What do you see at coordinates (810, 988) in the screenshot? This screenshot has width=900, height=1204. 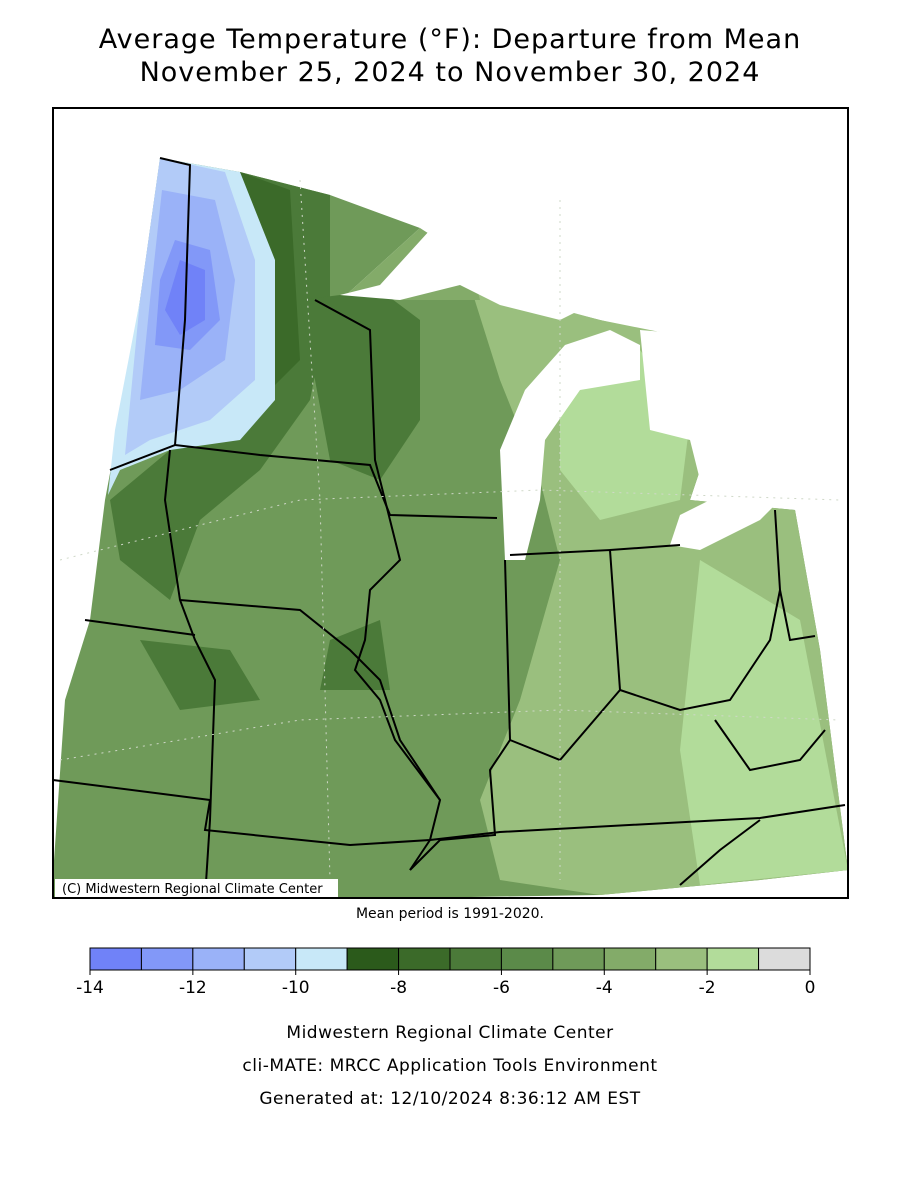 I see `legend-tick-label: 0` at bounding box center [810, 988].